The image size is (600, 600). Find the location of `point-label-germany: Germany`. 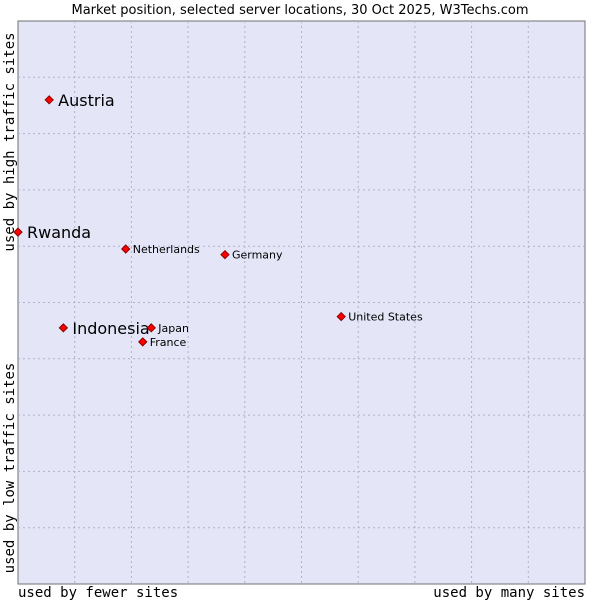

point-label-germany: Germany is located at coordinates (257, 255).